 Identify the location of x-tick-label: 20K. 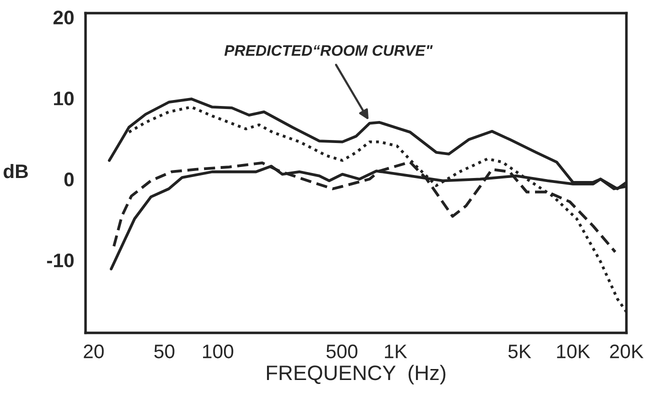
(627, 351).